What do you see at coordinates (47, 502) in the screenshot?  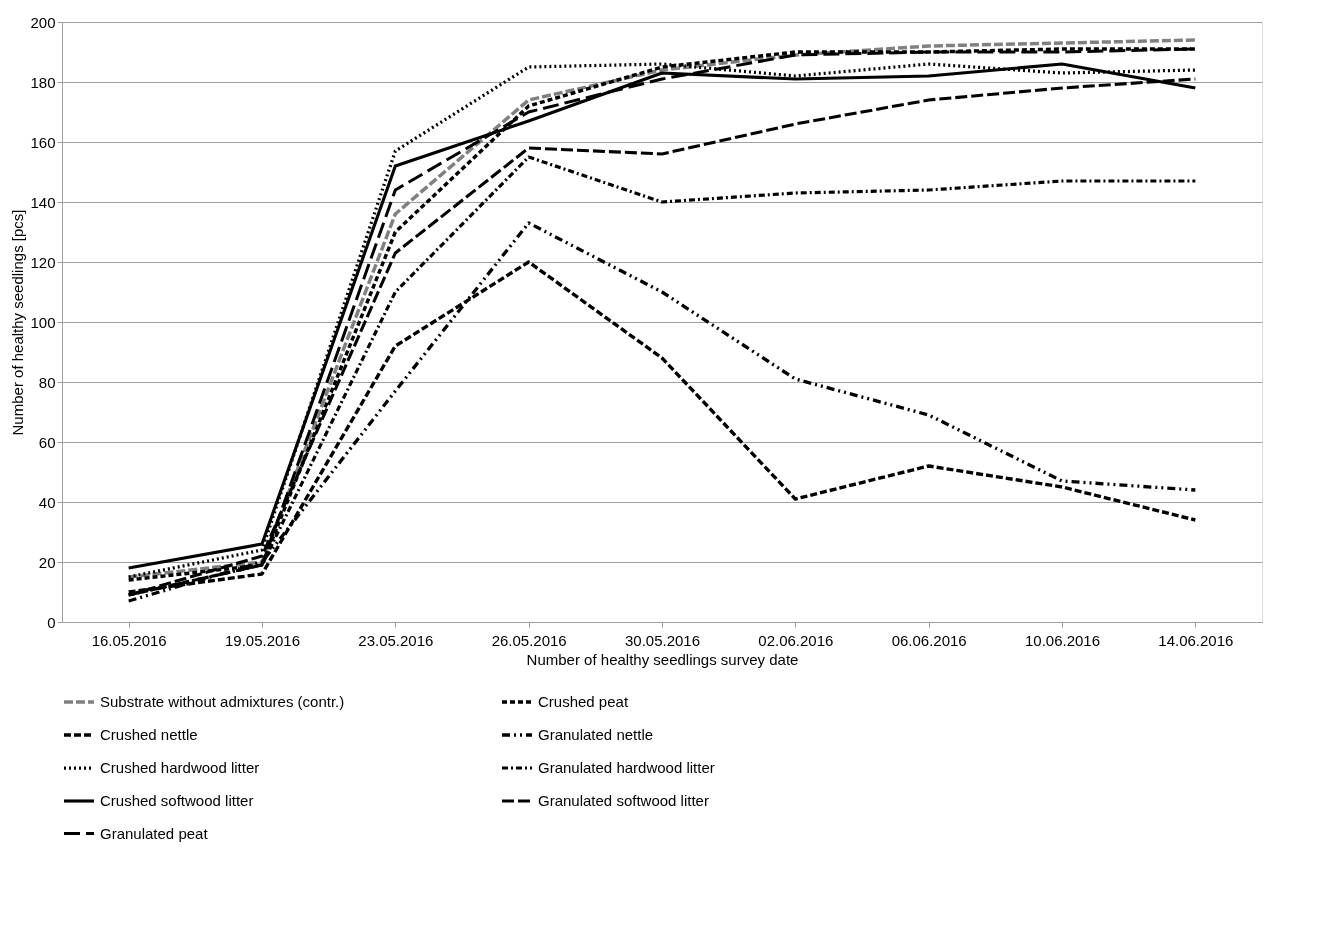 I see `y-tick-label: 40` at bounding box center [47, 502].